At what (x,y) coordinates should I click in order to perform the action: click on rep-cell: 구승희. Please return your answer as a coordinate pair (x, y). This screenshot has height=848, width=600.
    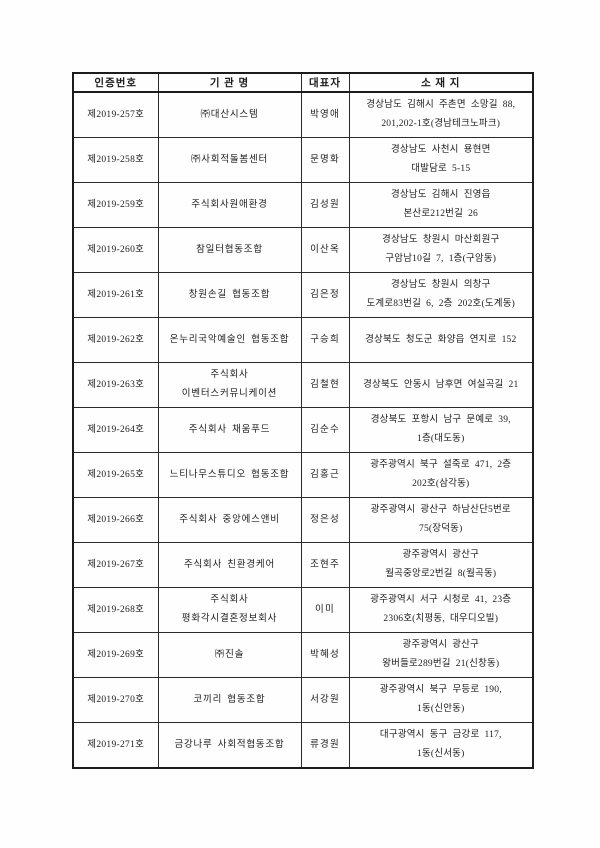
    Looking at the image, I should click on (325, 340).